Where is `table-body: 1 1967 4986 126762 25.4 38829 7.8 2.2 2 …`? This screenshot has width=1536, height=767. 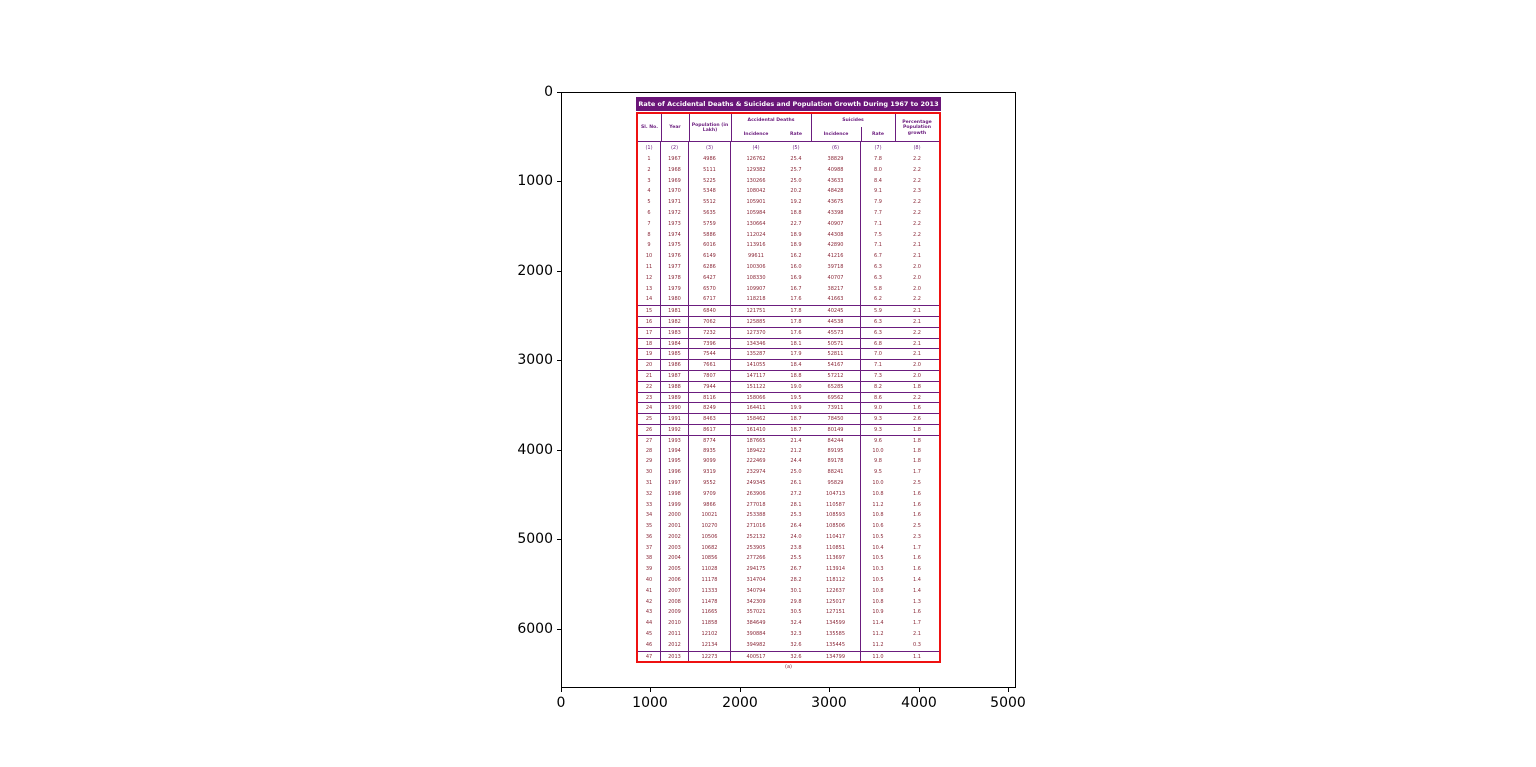
table-body: 1 1967 4986 126762 25.4 38829 7.8 2.2 2 … is located at coordinates (788, 408).